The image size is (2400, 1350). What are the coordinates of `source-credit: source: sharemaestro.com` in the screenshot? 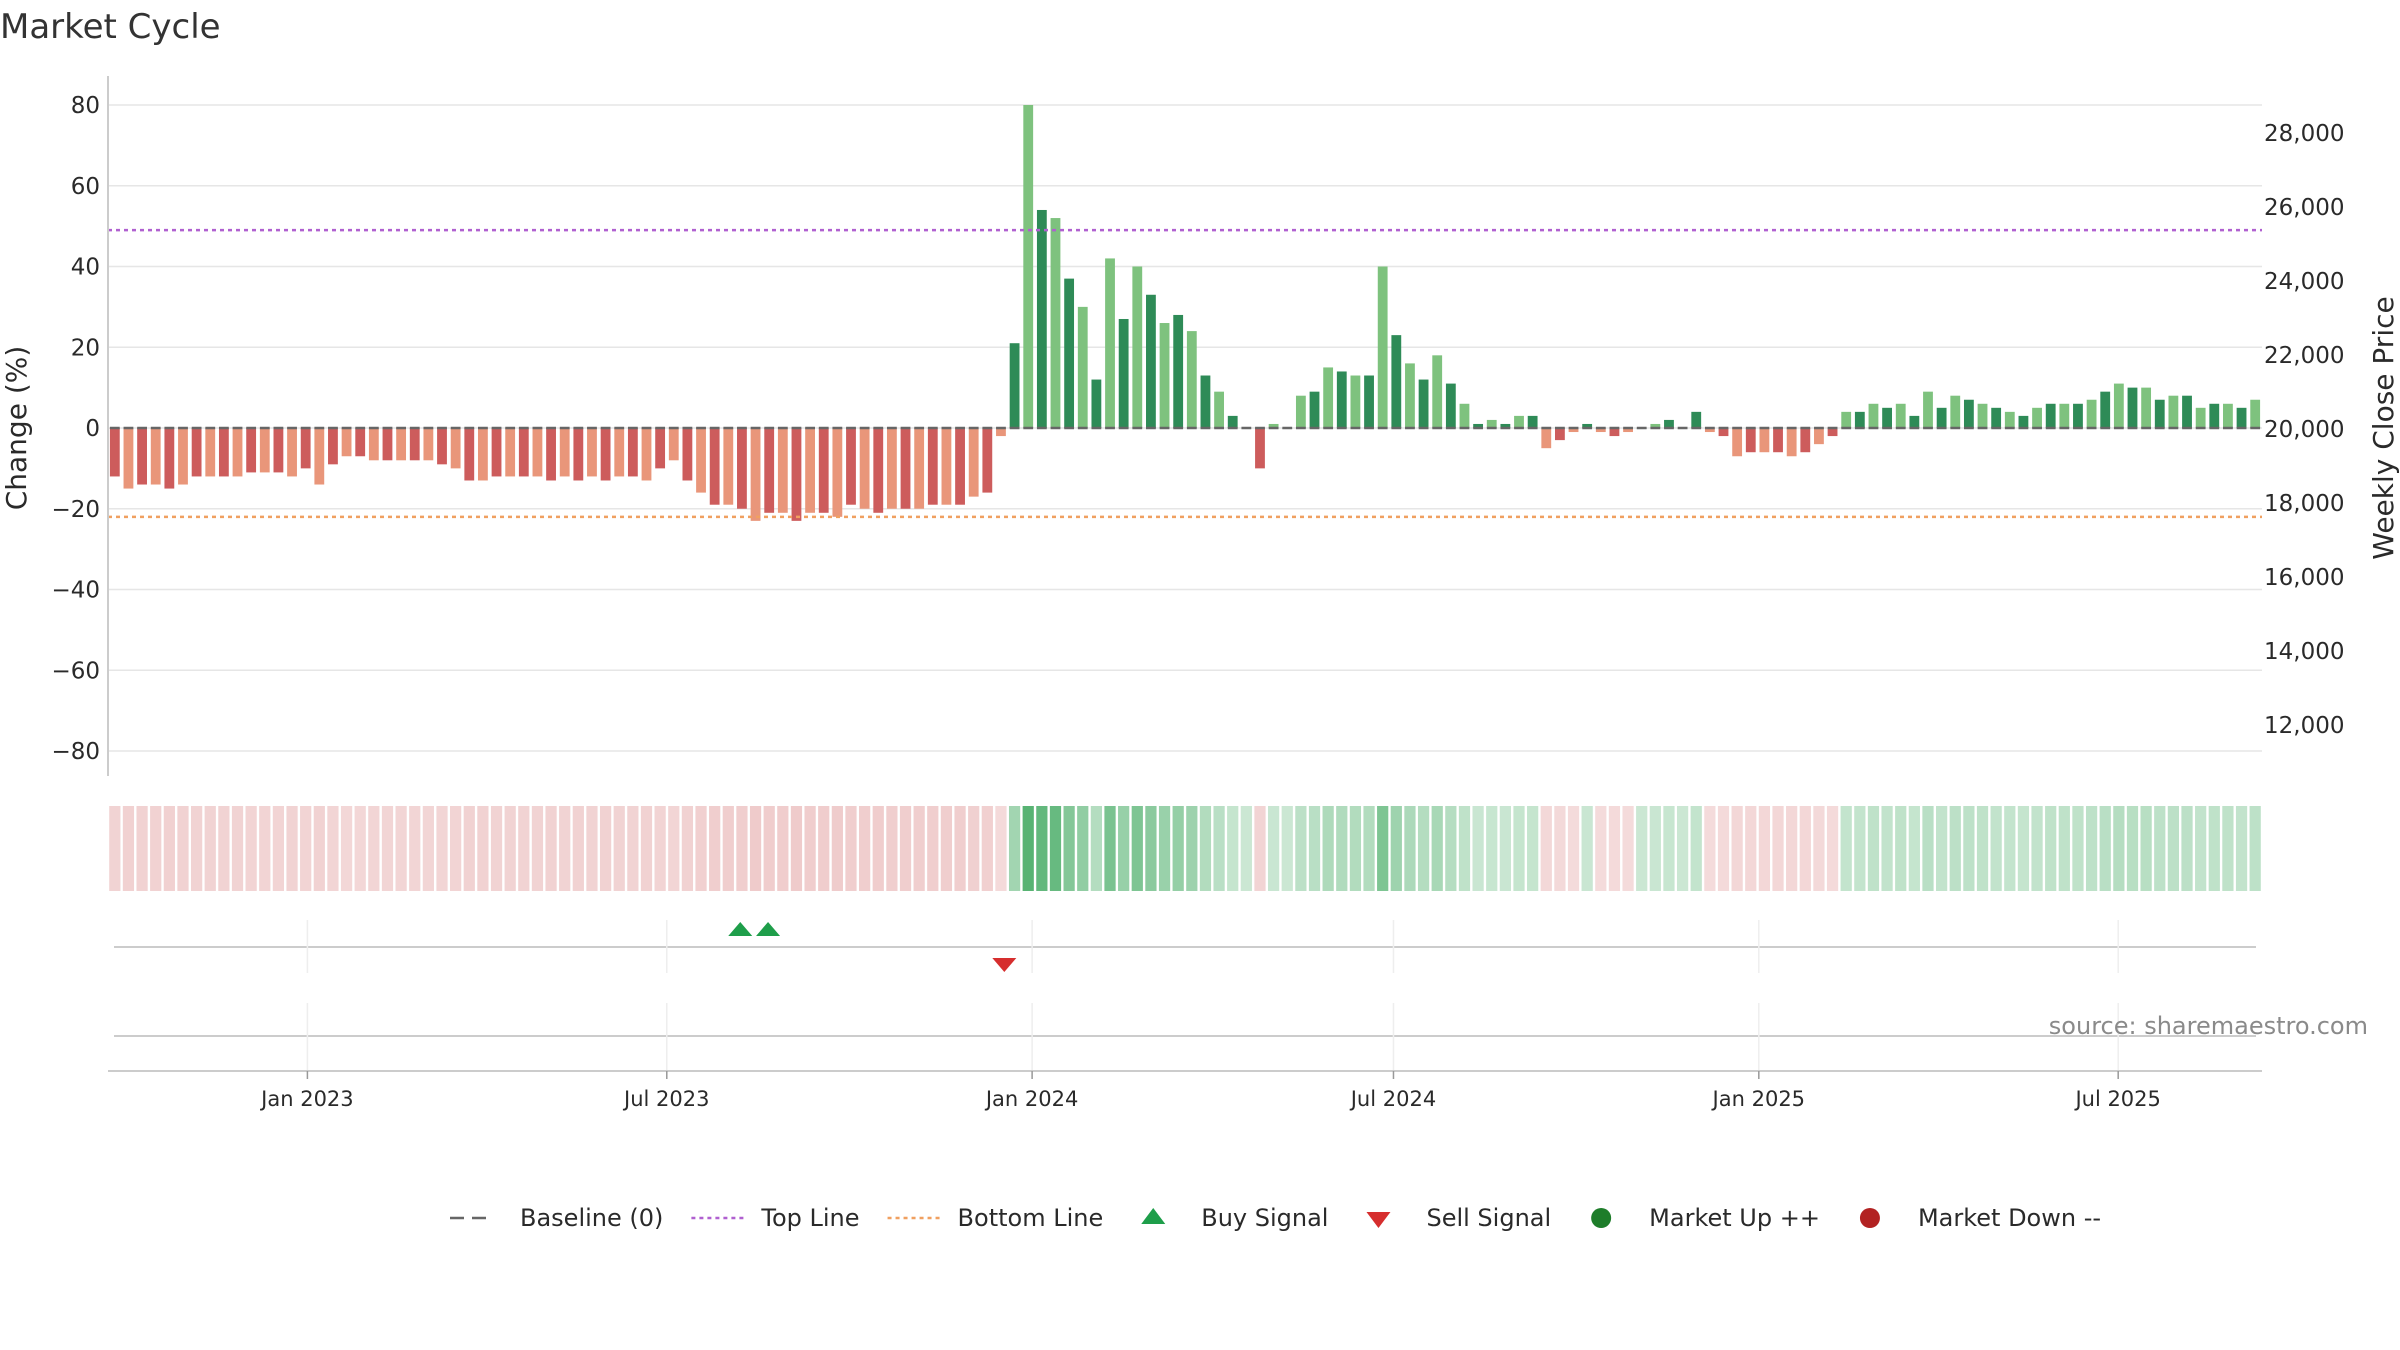 It's located at (2208, 1026).